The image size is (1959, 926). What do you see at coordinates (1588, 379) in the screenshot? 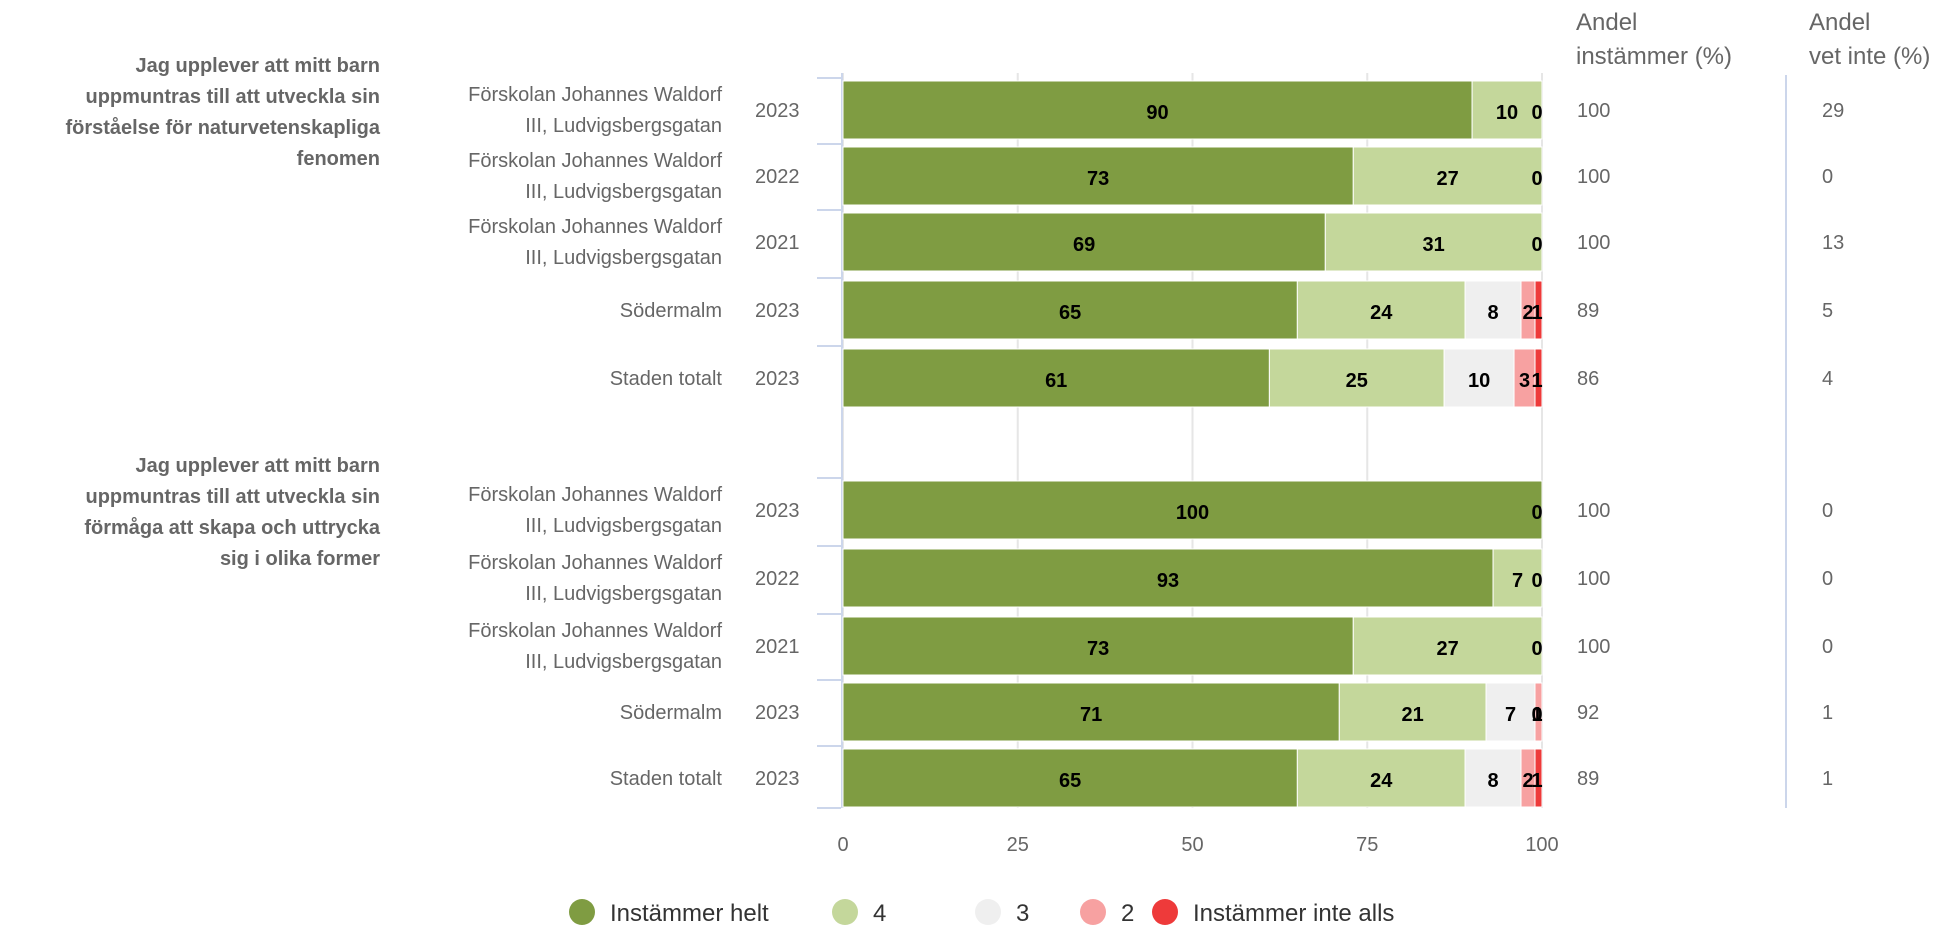
I see `value-andel-instammer: 86` at bounding box center [1588, 379].